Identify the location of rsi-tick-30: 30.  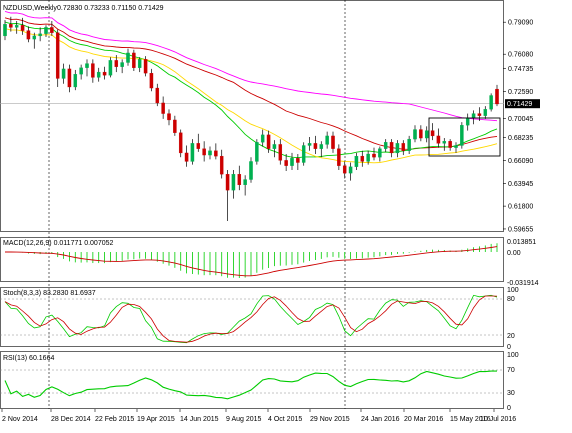
(511, 393).